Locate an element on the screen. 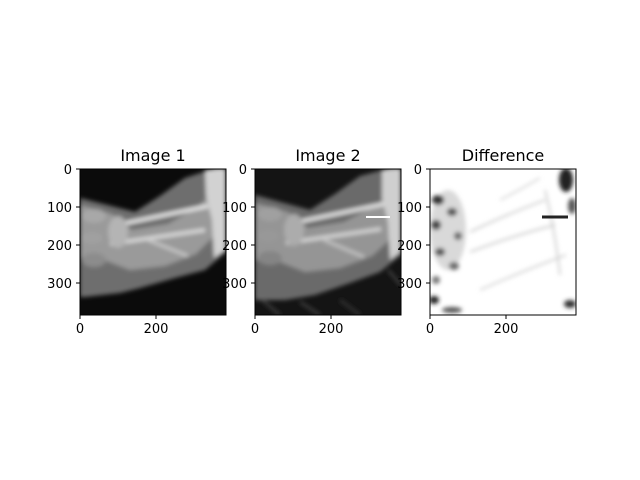  panel-image-1: Image 1 0 100 200 is located at coordinates (137, 241).